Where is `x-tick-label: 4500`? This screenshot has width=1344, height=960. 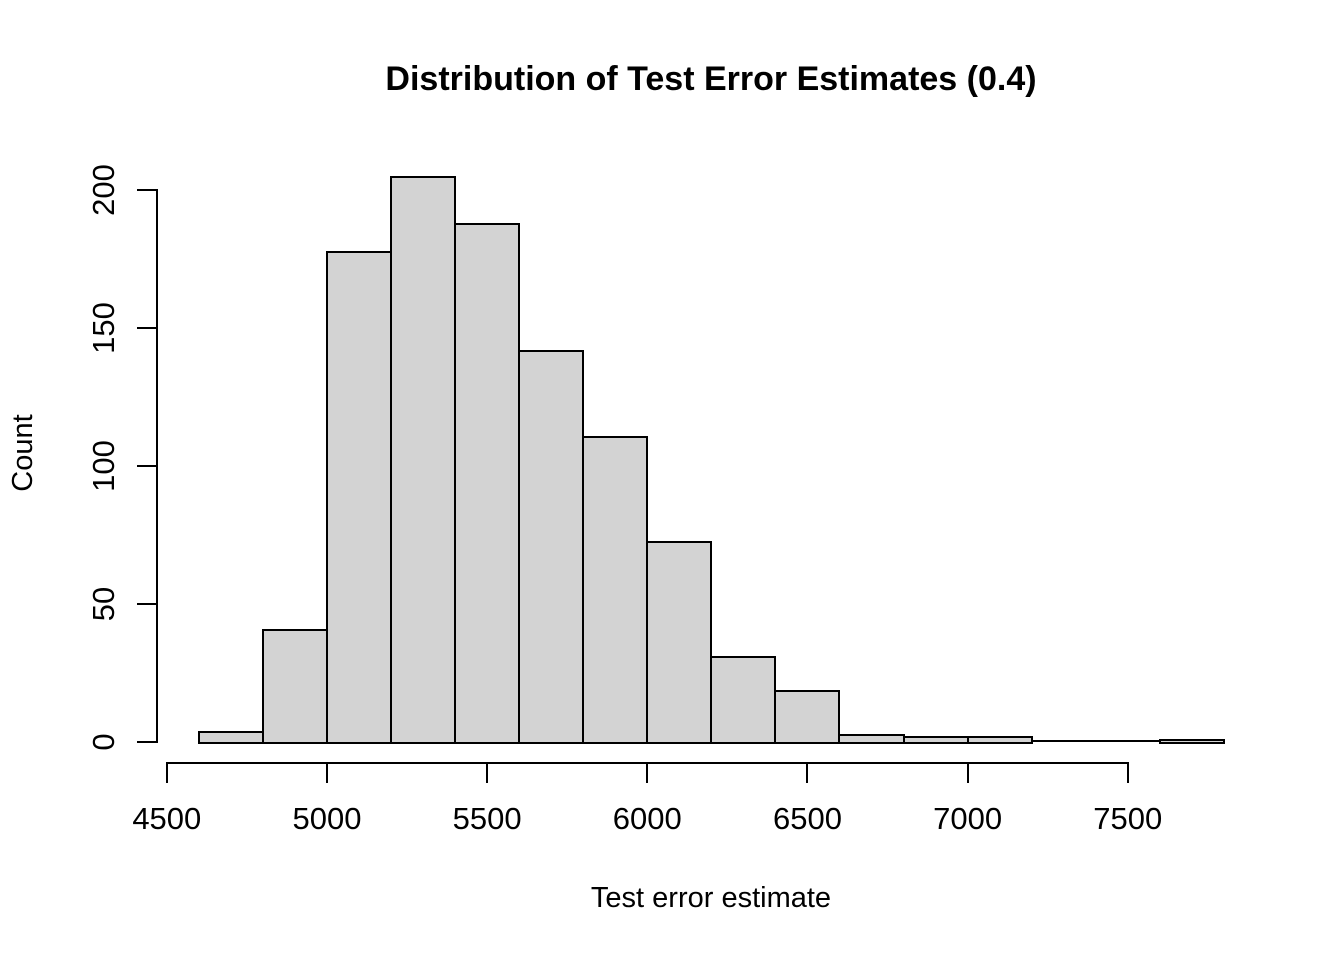
x-tick-label: 4500 is located at coordinates (167, 818).